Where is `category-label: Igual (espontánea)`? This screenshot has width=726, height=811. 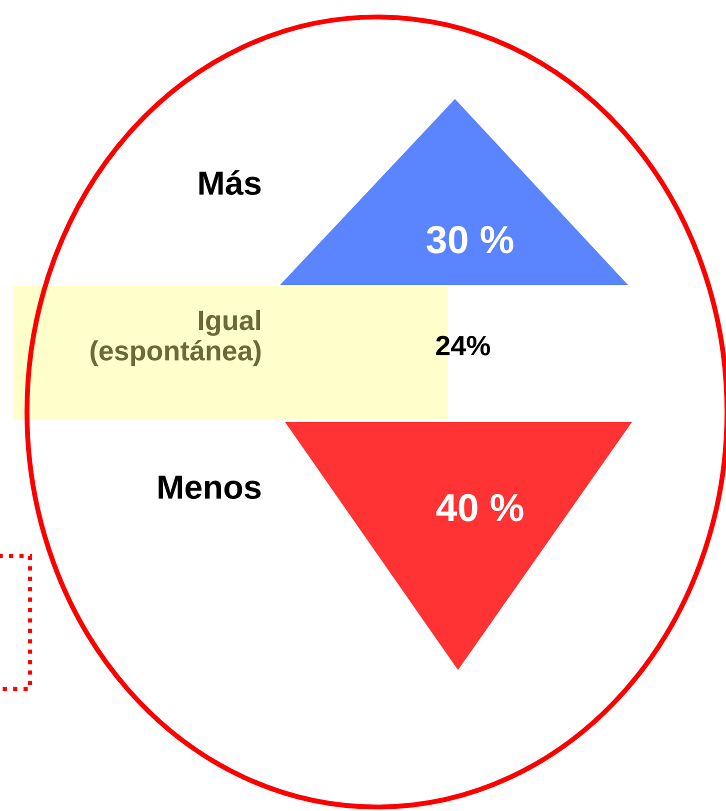 category-label: Igual (espontánea) is located at coordinates (175, 338).